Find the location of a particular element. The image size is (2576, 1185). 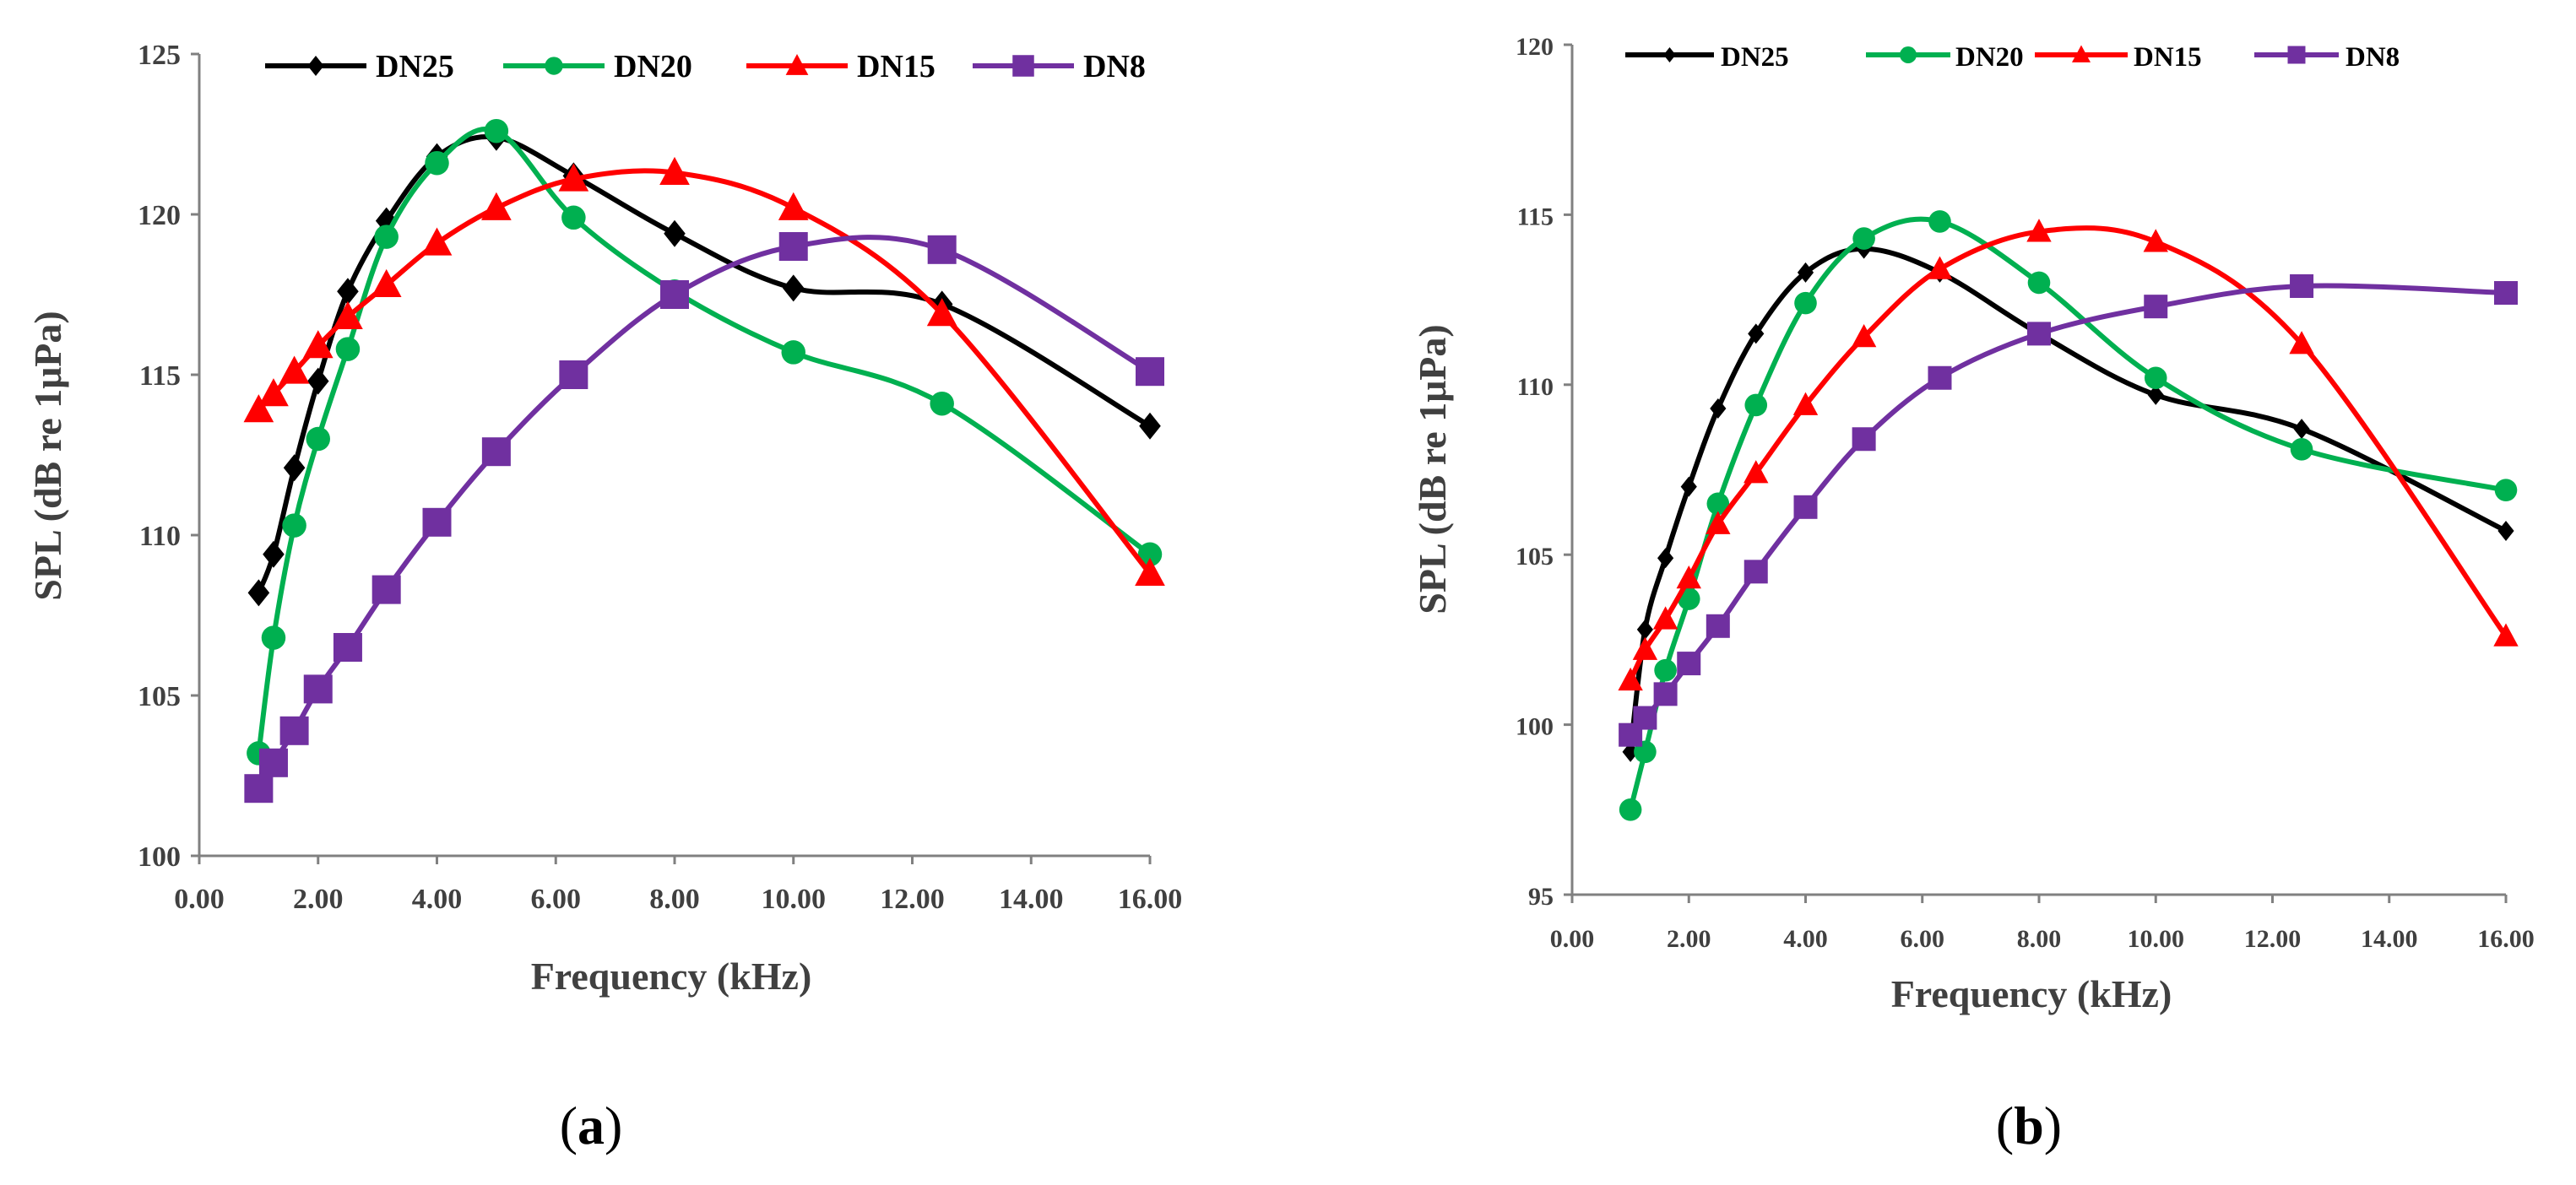

legend-item-dn8: DN8 is located at coordinates (1060, 66).